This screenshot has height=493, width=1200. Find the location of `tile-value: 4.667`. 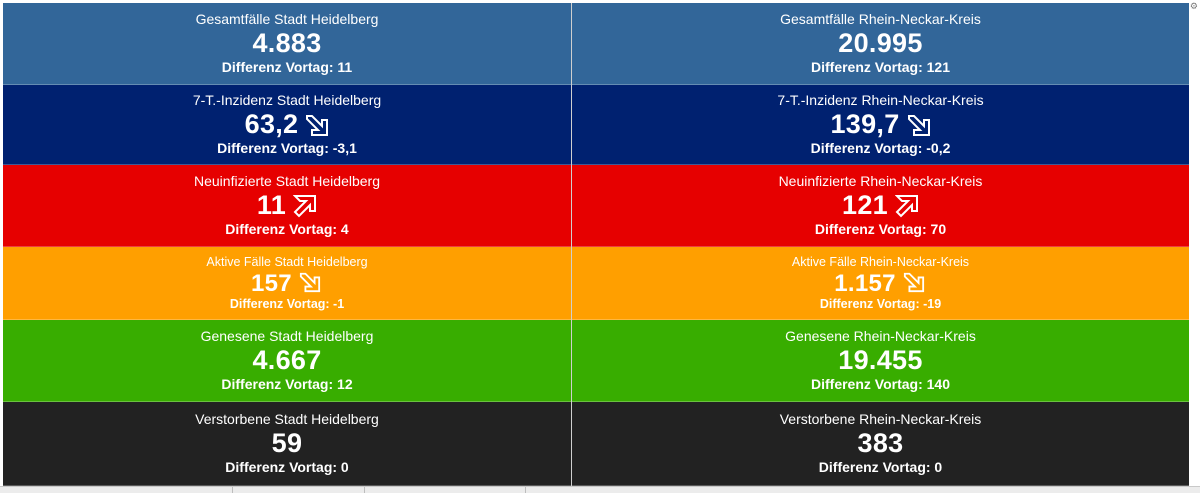

tile-value: 4.667 is located at coordinates (287, 360).